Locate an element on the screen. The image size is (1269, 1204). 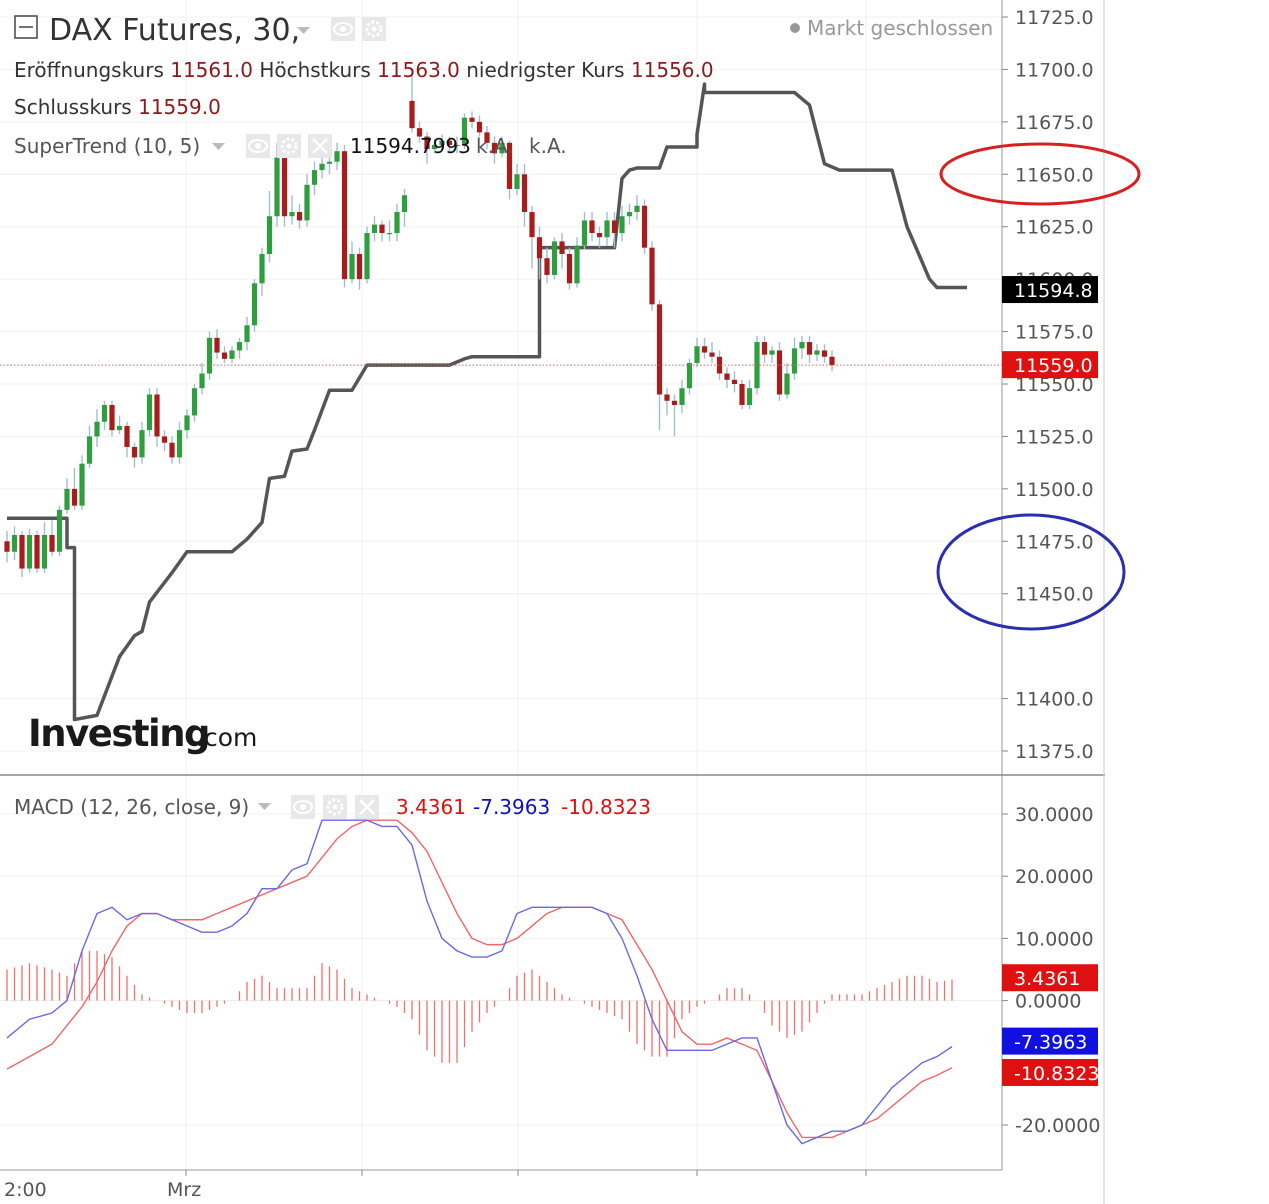
high-value: 11563.0 is located at coordinates (418, 70).